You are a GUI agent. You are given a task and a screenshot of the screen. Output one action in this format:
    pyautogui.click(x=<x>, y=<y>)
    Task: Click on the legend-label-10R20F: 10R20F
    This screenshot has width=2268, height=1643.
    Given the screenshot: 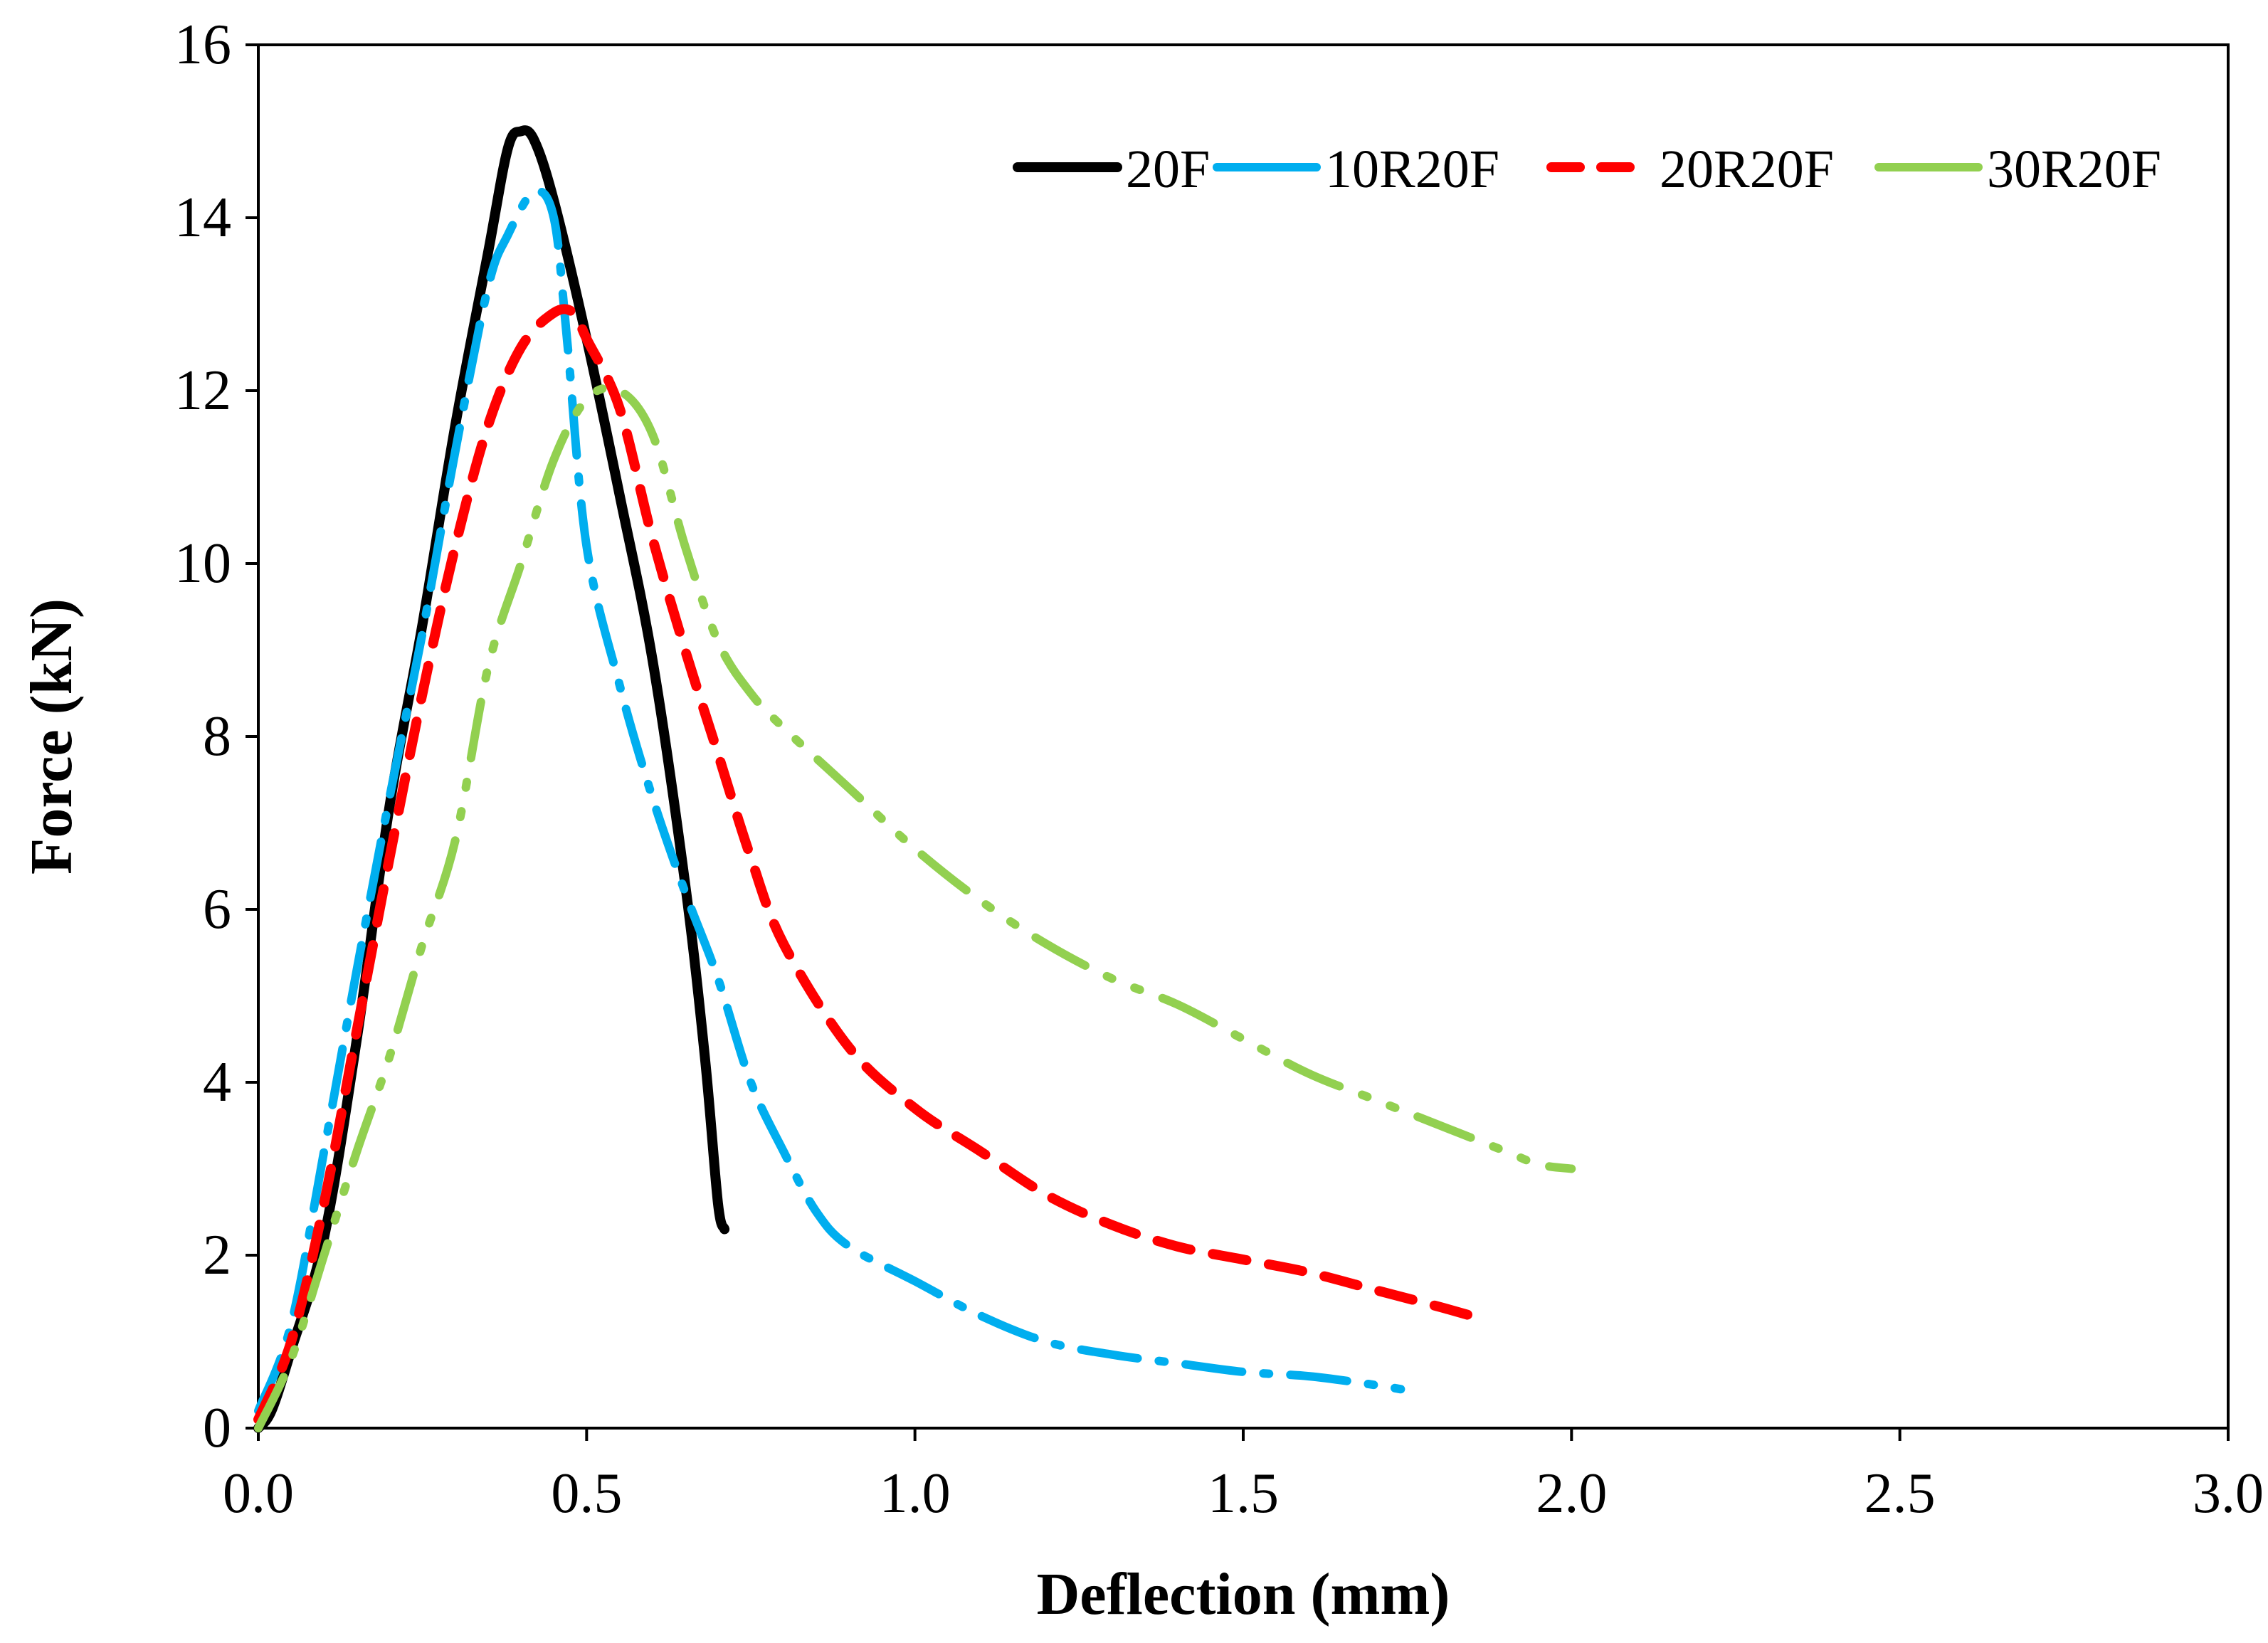 What is the action you would take?
    pyautogui.click(x=1412, y=169)
    